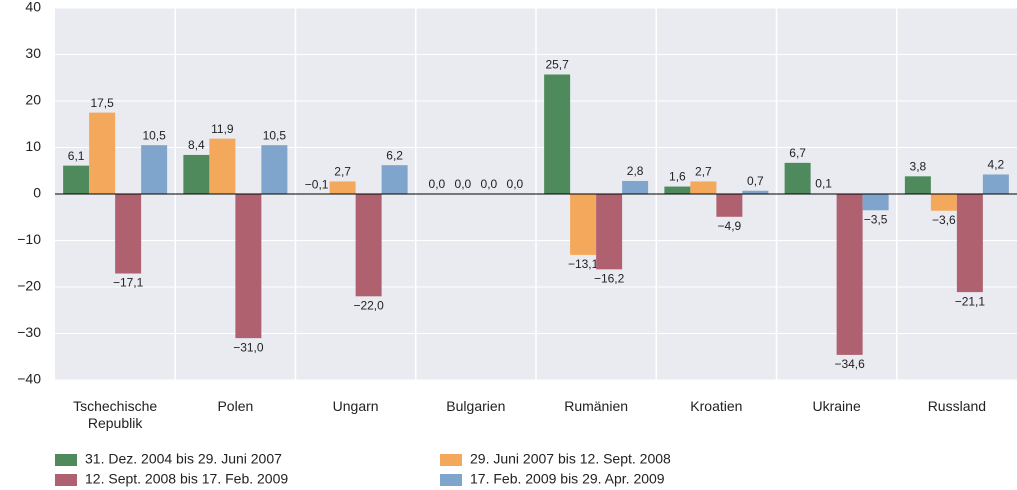 This screenshot has width=1017, height=490. What do you see at coordinates (635, 171) in the screenshot?
I see `data-label: 2,8` at bounding box center [635, 171].